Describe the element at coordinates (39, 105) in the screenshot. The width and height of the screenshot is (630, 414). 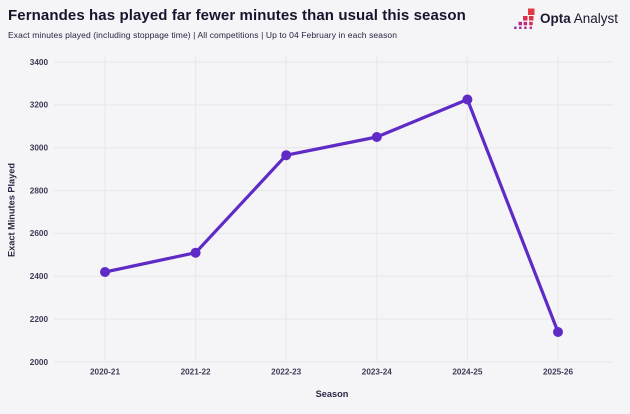
I see `y-axis-tick-label: 3200` at that location.